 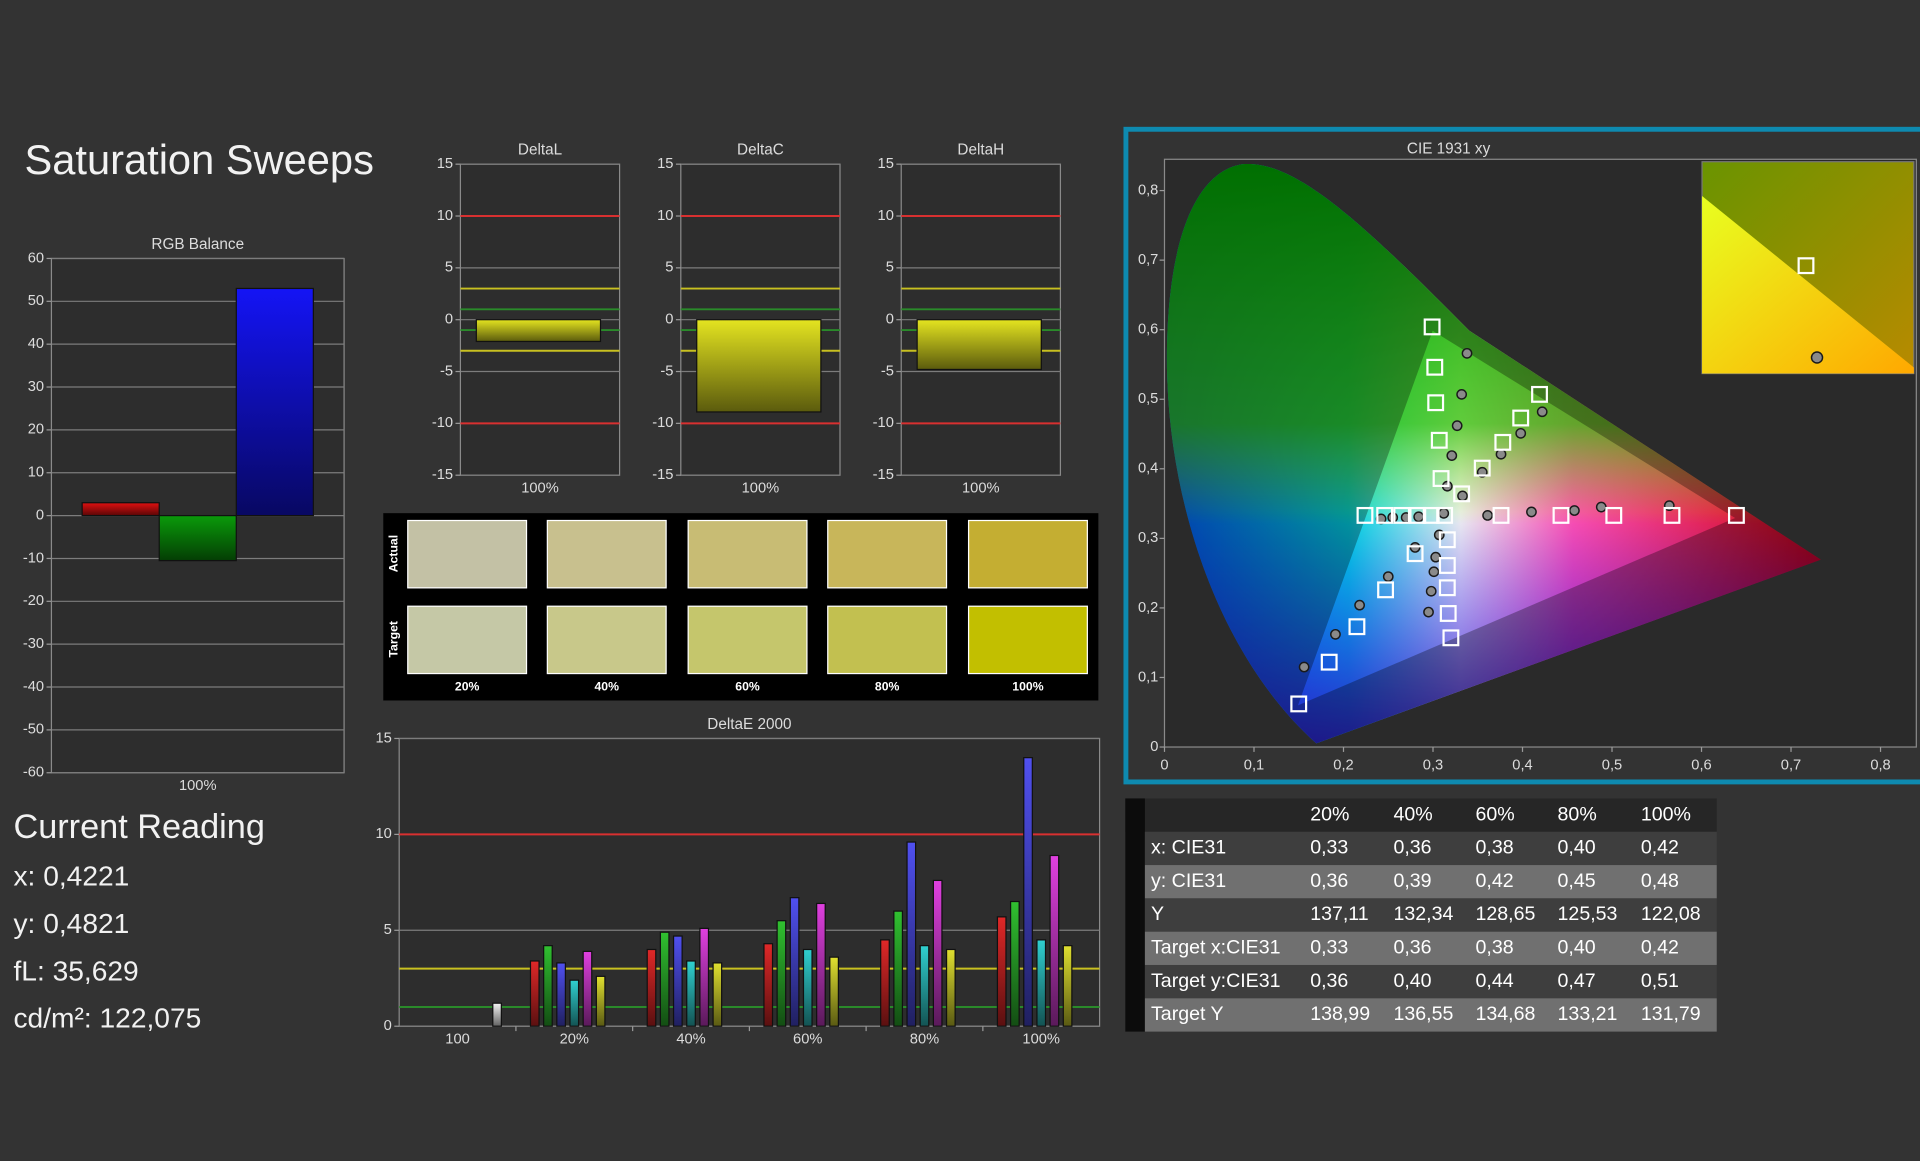 I want to click on table-cell: 0,38, so click(x=1495, y=948).